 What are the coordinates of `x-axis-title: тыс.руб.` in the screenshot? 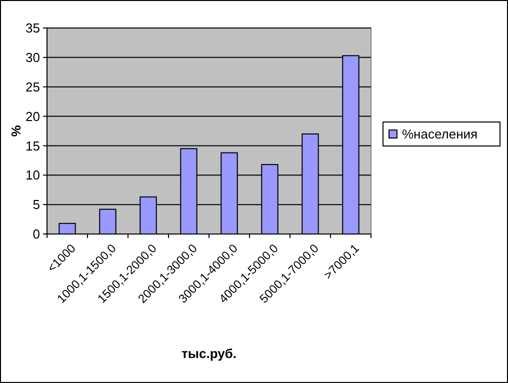 It's located at (209, 353).